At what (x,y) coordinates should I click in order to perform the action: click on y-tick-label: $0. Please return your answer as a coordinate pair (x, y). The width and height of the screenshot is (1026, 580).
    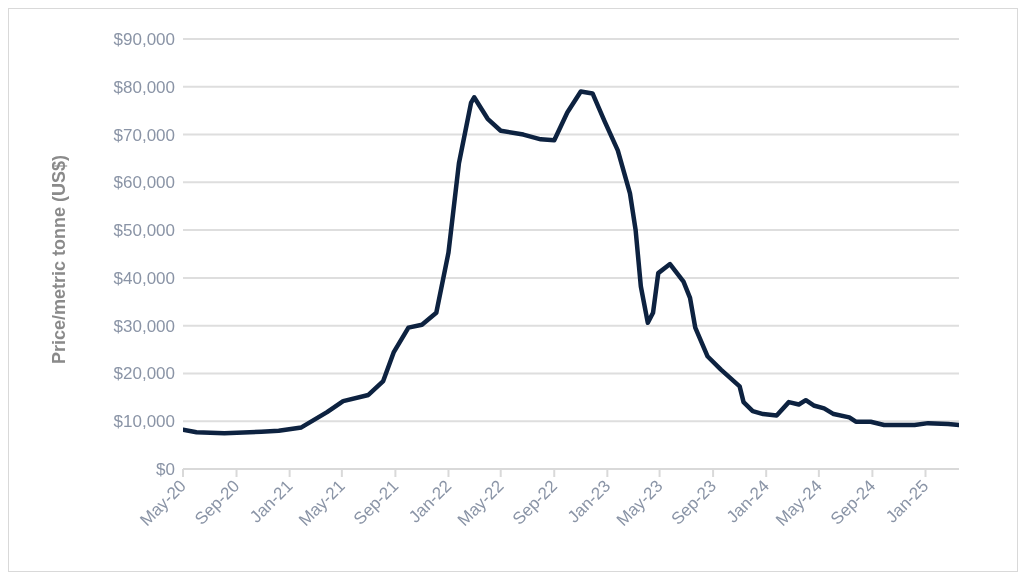
    Looking at the image, I should click on (165, 470).